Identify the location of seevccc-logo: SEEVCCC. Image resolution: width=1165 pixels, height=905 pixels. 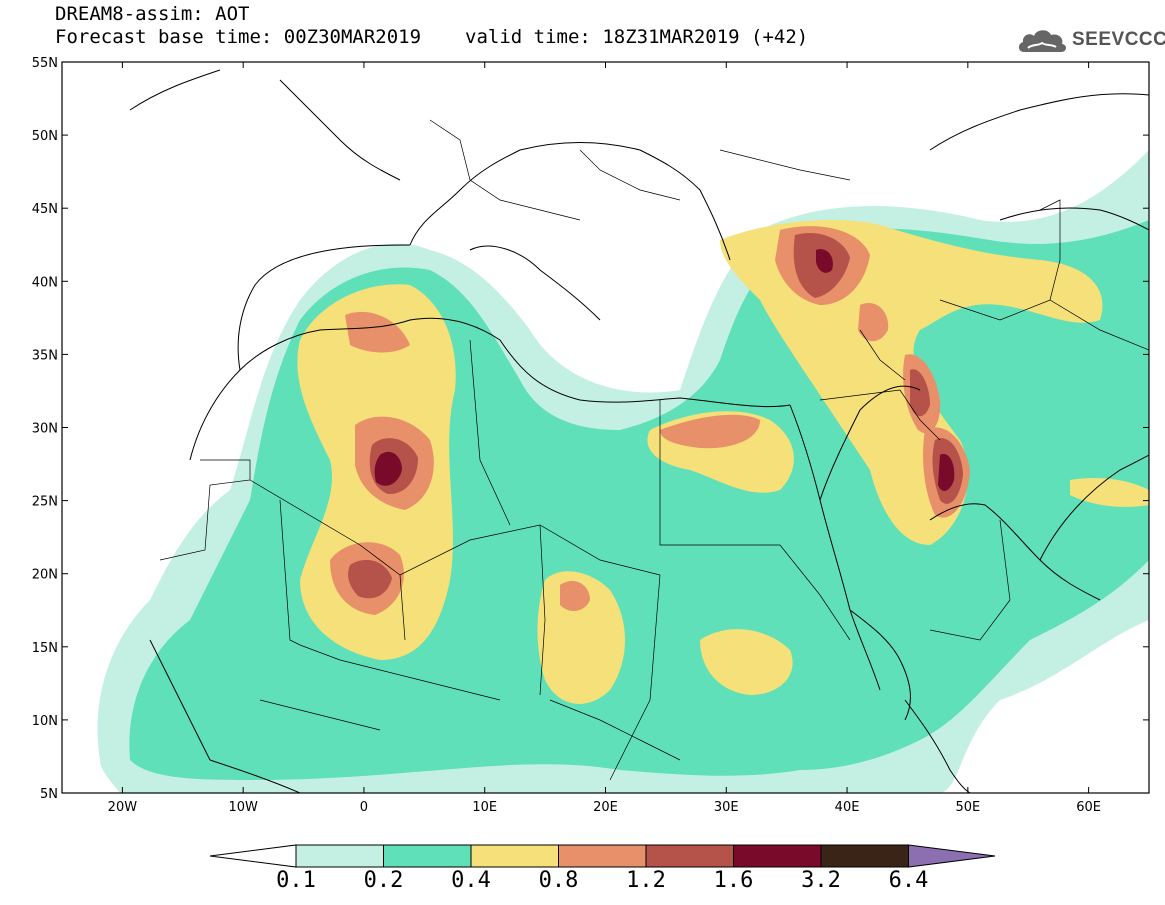
(1090, 41).